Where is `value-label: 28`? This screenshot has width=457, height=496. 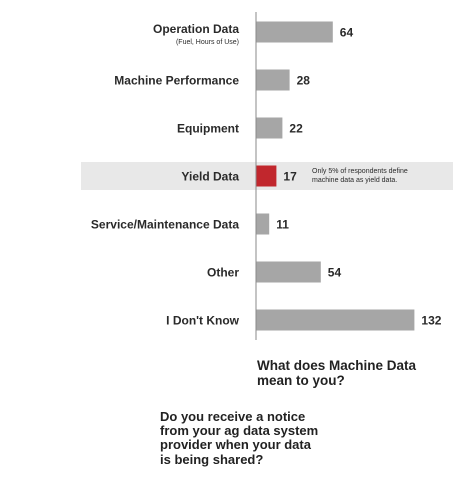 value-label: 28 is located at coordinates (304, 81).